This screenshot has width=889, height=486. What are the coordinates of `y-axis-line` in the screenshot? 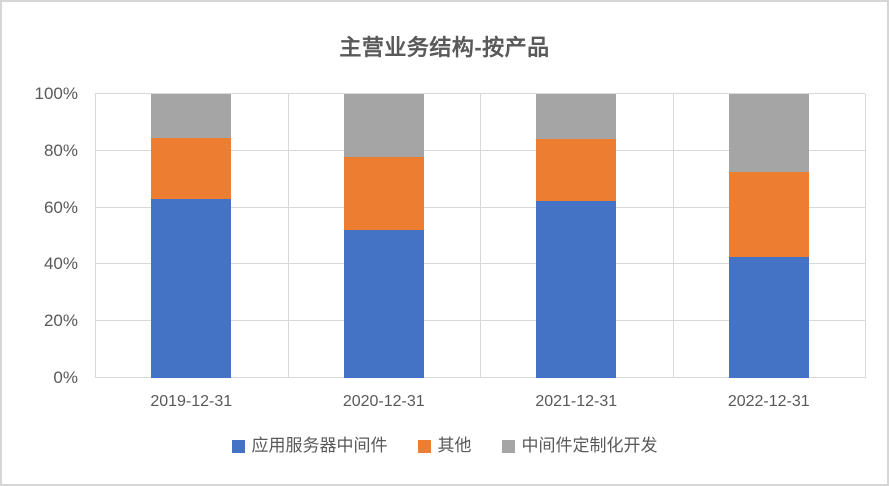 It's located at (95, 236).